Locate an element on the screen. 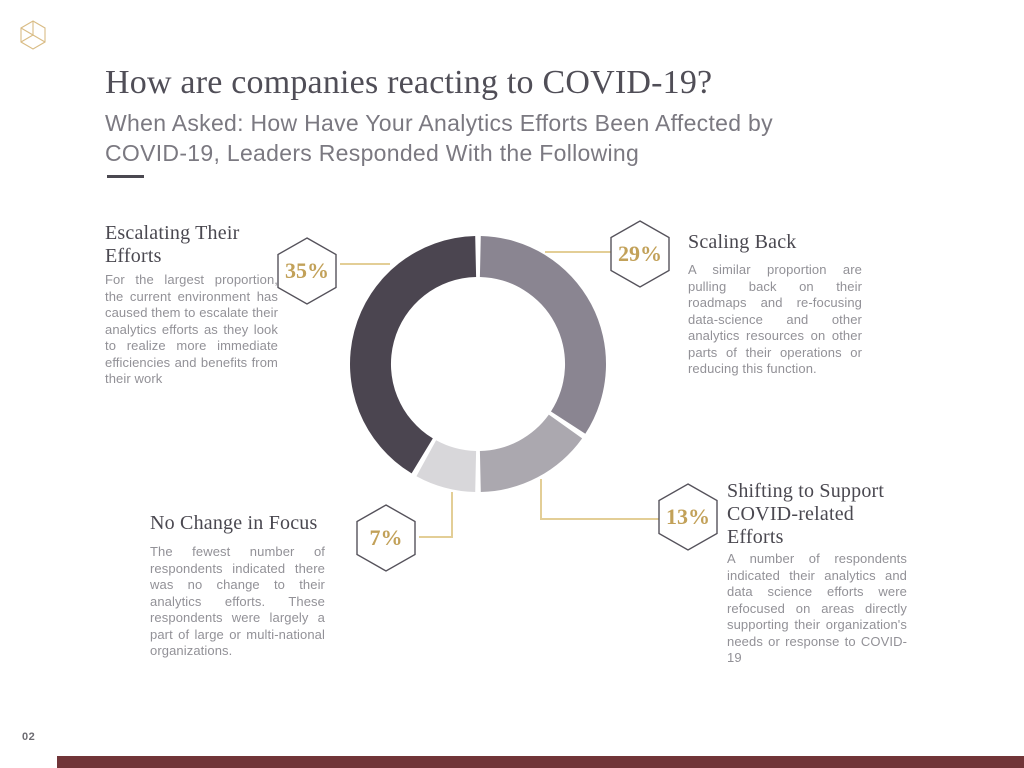 This screenshot has height=768, width=1024. heading-escalating-their-efforts: Escalating Their Efforts is located at coordinates (172, 244).